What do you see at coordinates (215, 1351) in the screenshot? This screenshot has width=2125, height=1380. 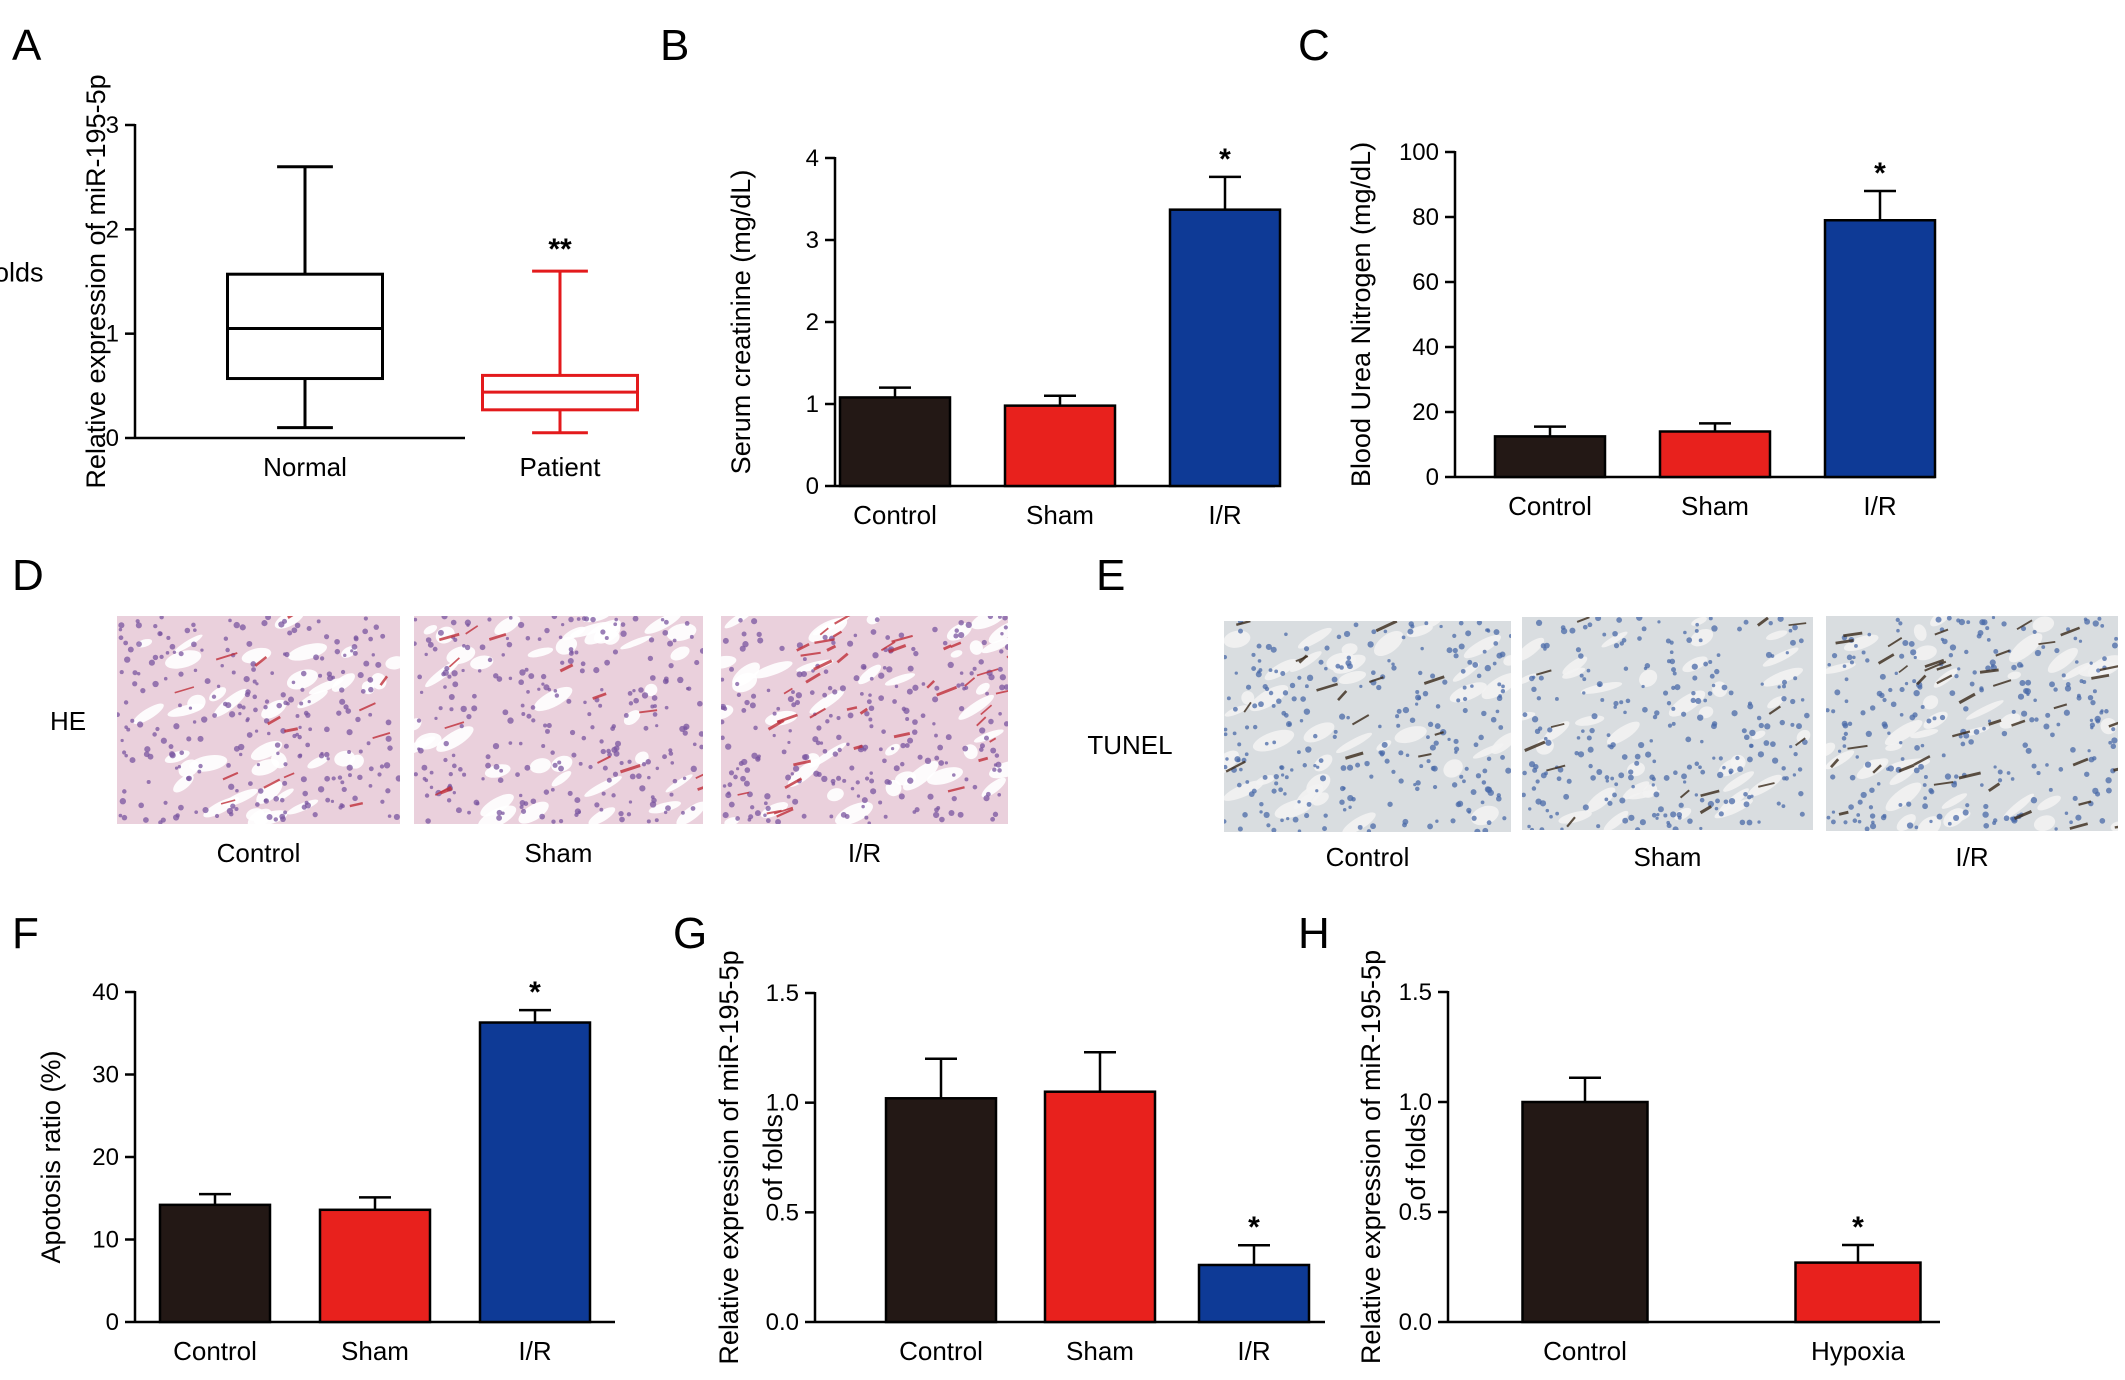 I see `x-category-label-f: Control` at bounding box center [215, 1351].